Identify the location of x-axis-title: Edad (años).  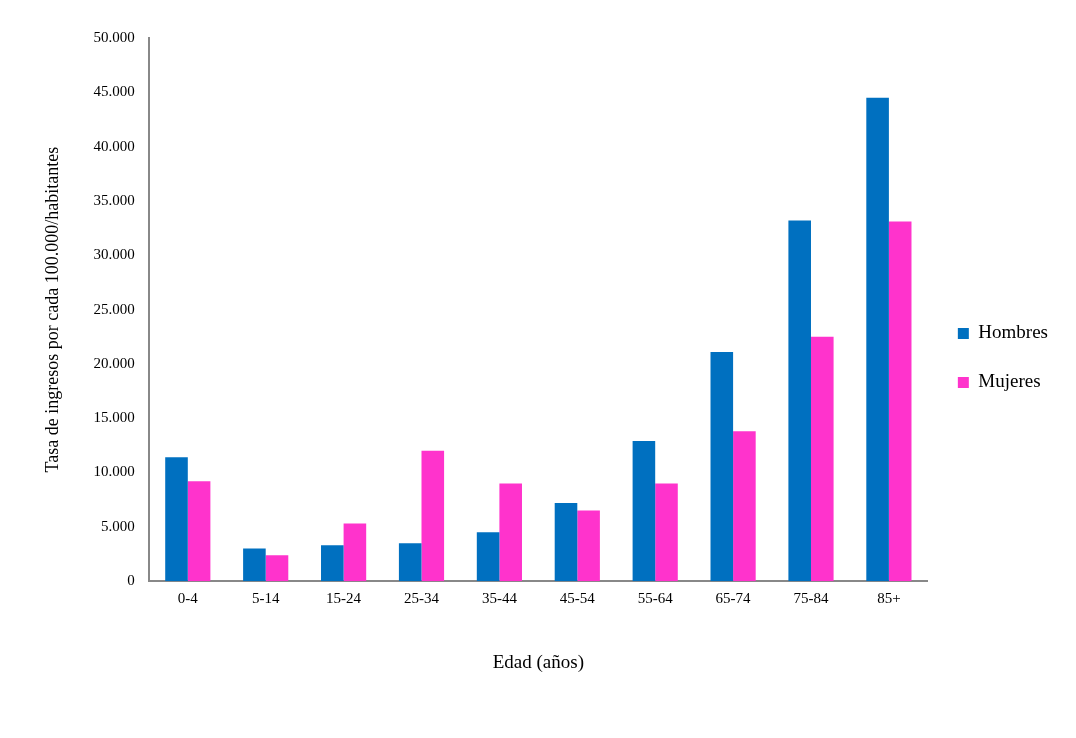
(538, 661).